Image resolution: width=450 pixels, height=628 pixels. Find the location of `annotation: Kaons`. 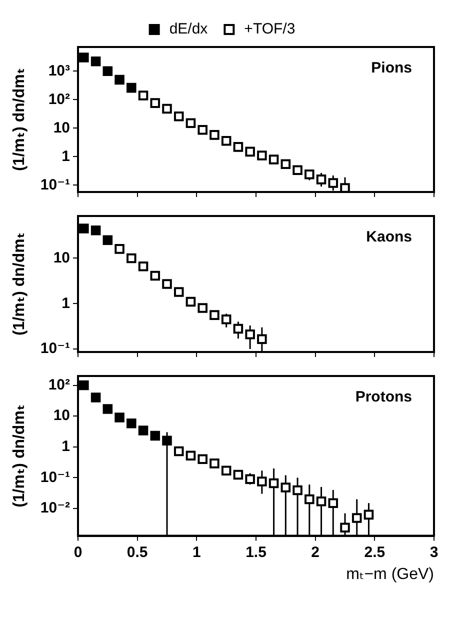

annotation: Kaons is located at coordinates (389, 237).